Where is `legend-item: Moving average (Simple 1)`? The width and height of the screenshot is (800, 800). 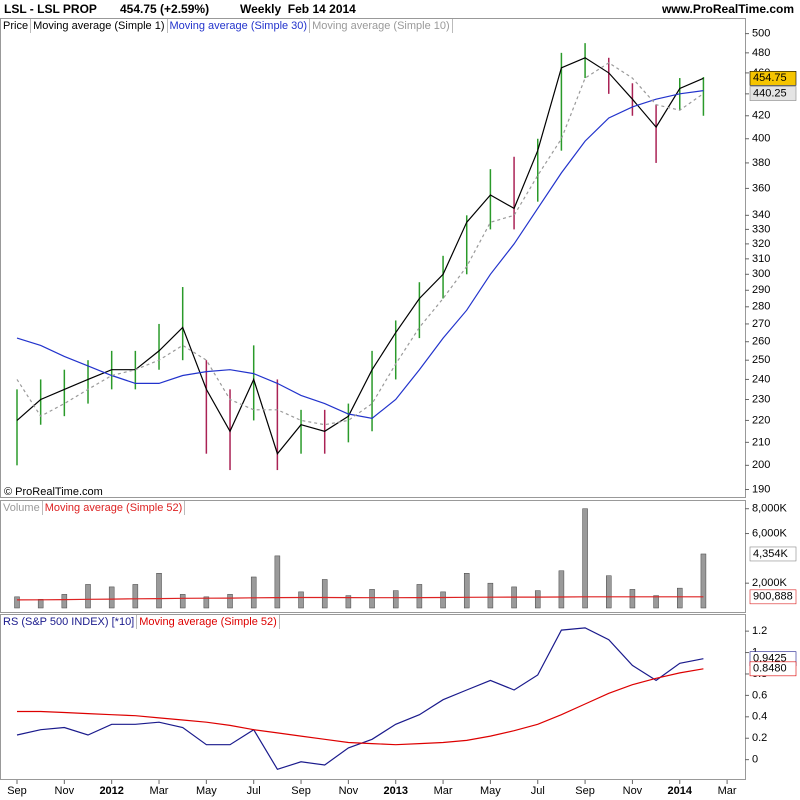
legend-item: Moving average (Simple 1) is located at coordinates (99, 26).